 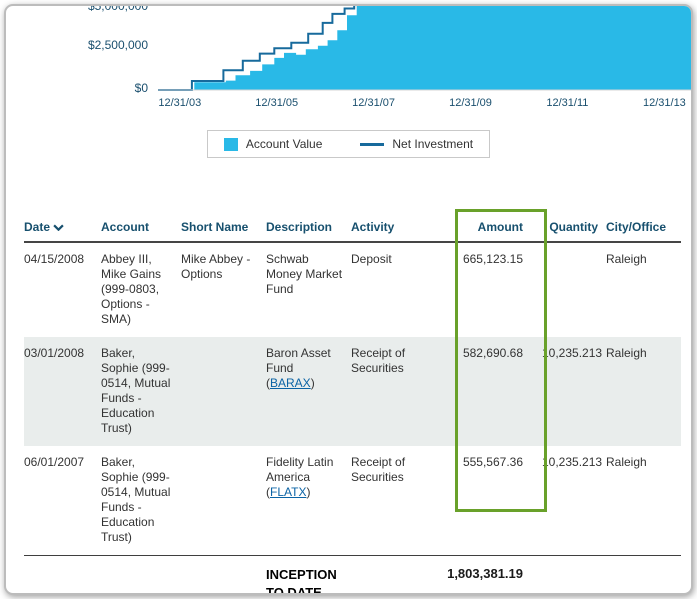 I want to click on security-symbol-link: FLATX, so click(x=288, y=492).